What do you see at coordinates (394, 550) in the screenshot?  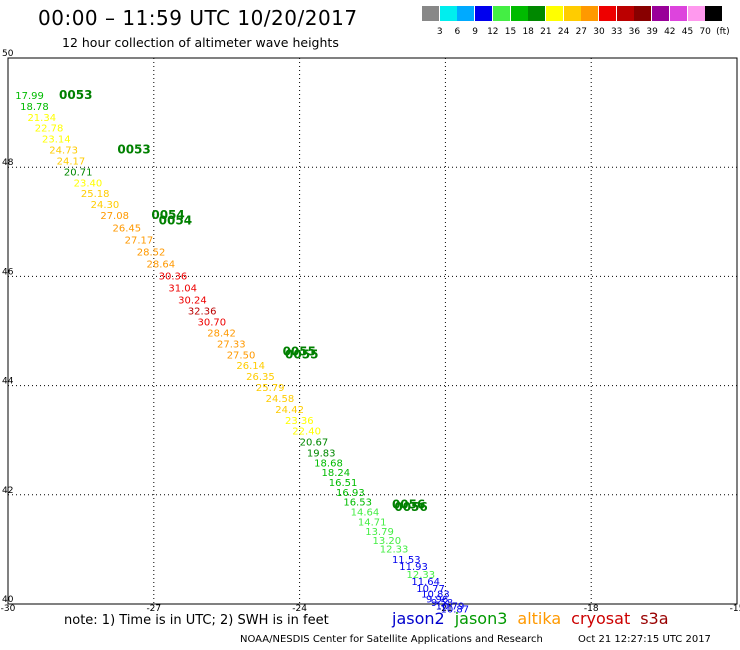 I see `swh-value-label: 12.33` at bounding box center [394, 550].